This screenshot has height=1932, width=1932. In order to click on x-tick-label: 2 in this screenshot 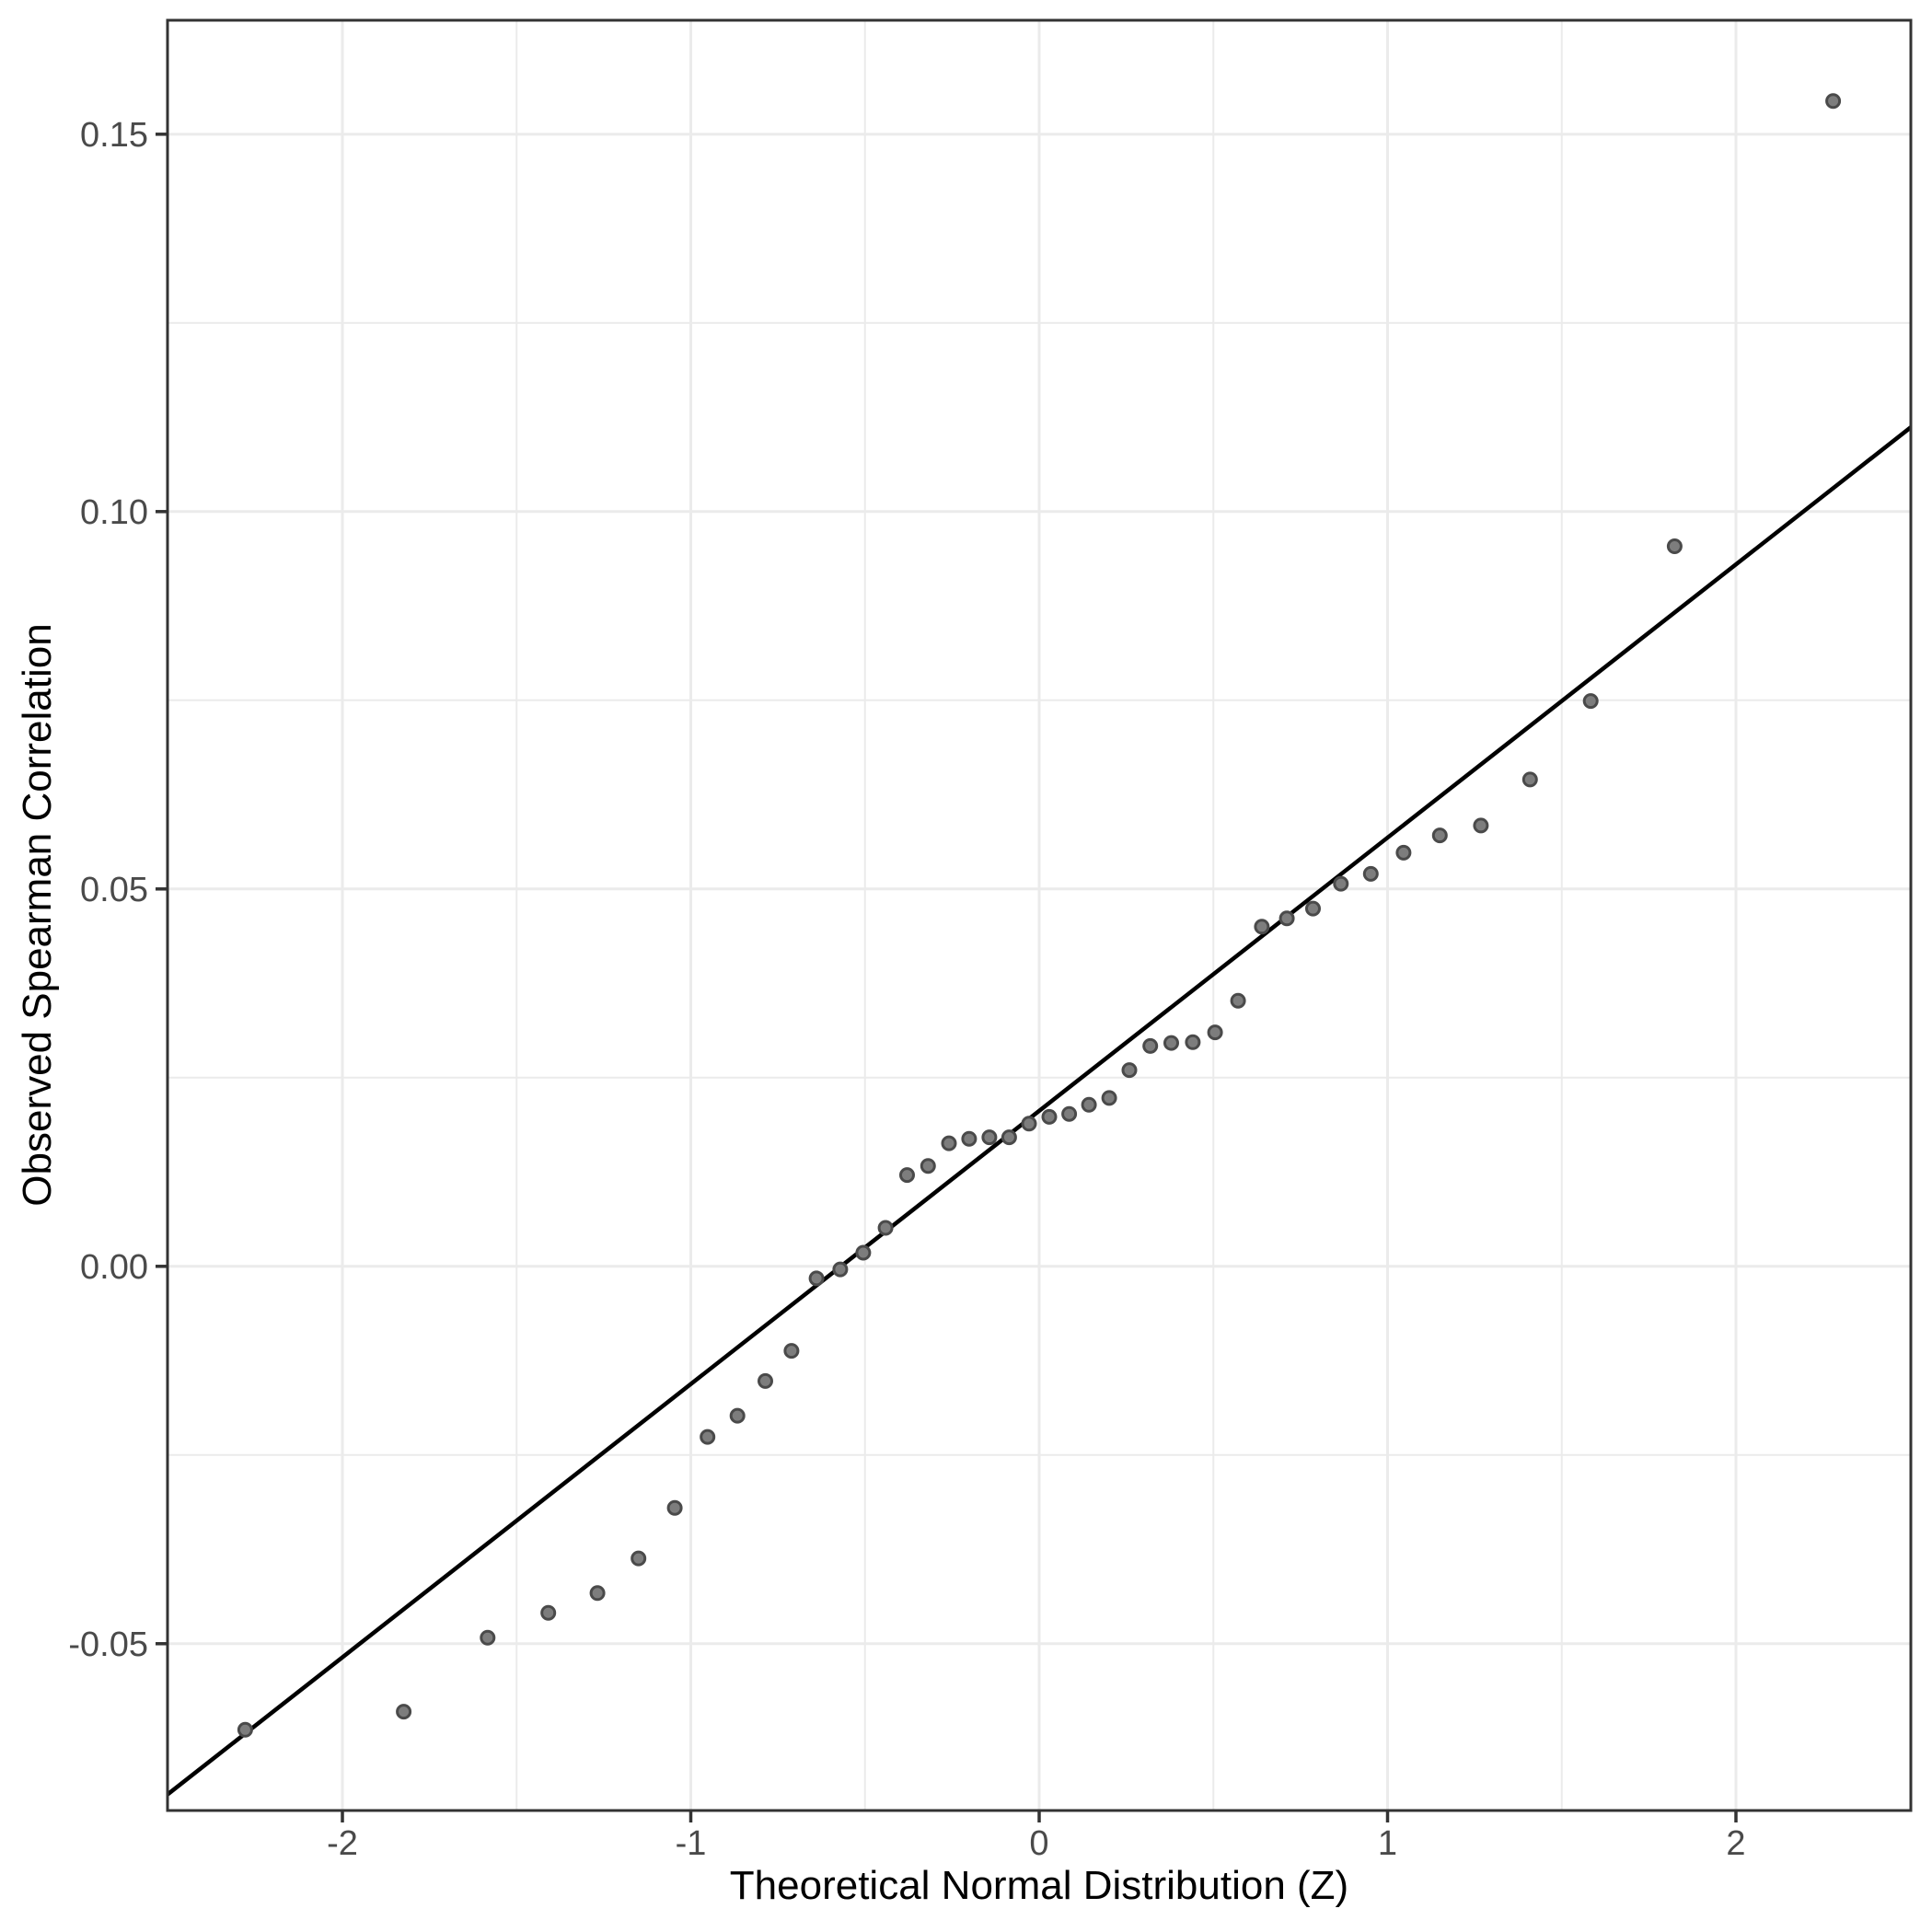, I will do `click(1736, 1844)`.